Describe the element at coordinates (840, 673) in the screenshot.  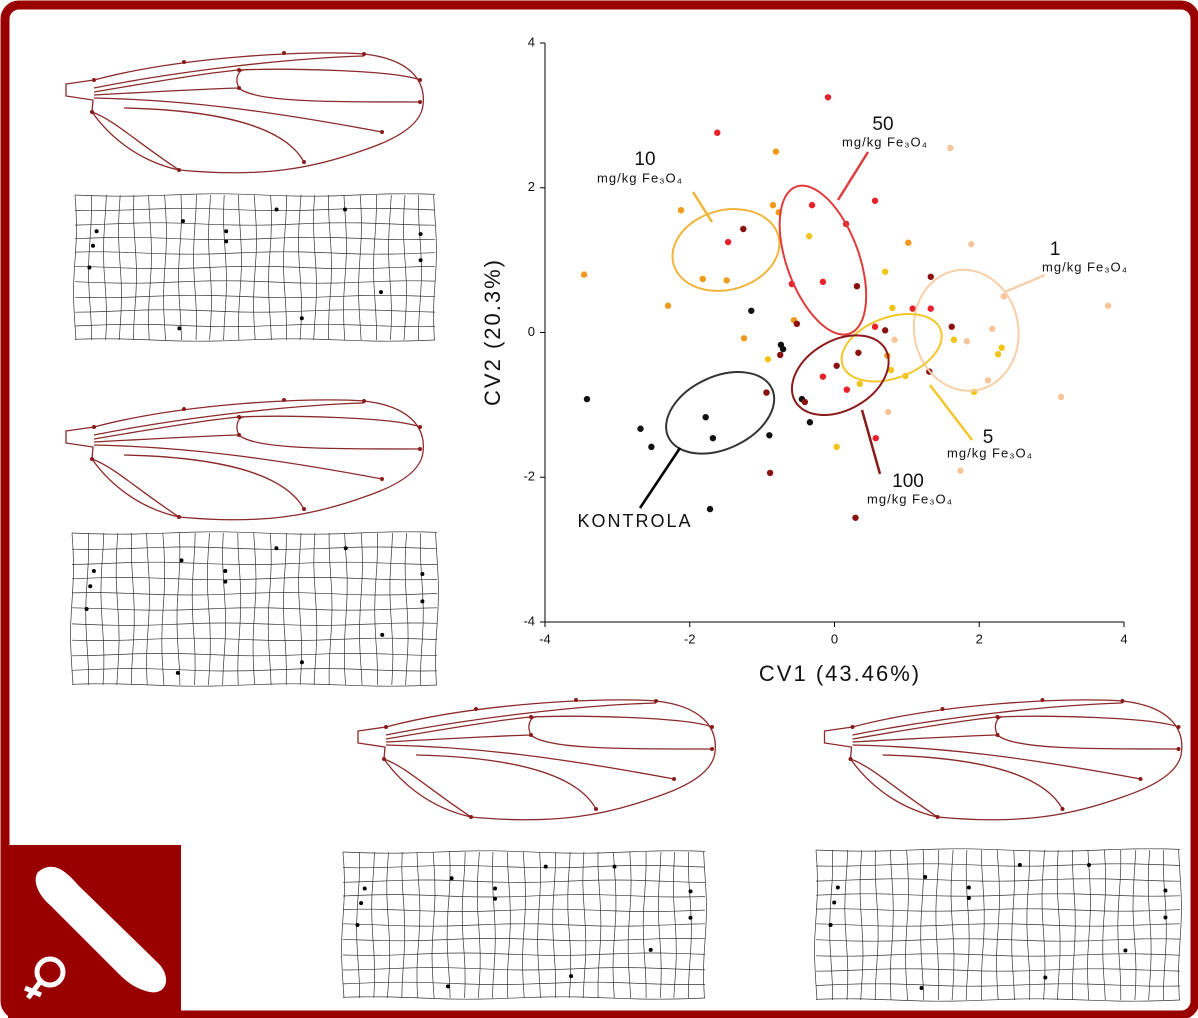
I see `x-axis-label: CV1 (43.46%)` at that location.